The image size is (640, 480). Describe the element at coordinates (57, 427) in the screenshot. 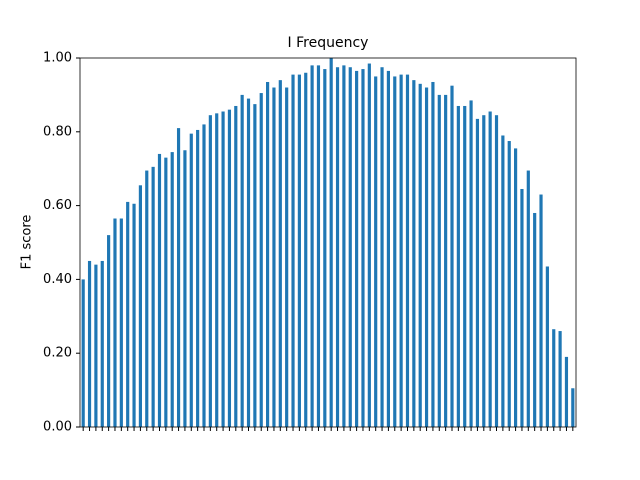

I see `y-tick-label: 0.00` at that location.